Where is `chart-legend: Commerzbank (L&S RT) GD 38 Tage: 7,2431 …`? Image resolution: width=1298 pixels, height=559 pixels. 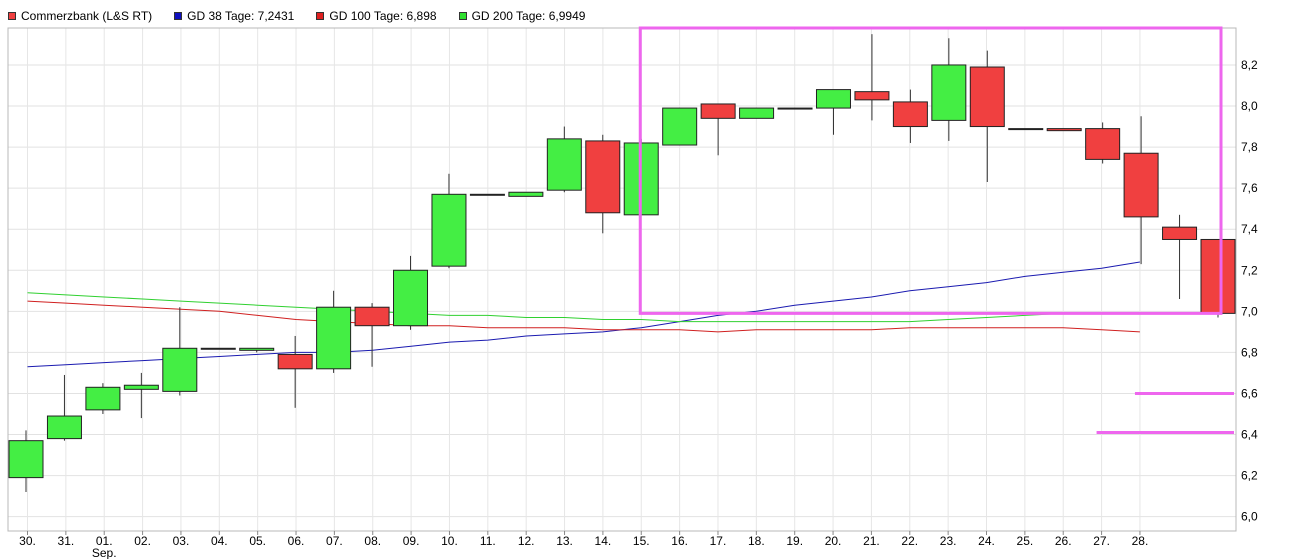
chart-legend: Commerzbank (L&S RT) GD 38 Tage: 7,2431 … is located at coordinates (307, 16).